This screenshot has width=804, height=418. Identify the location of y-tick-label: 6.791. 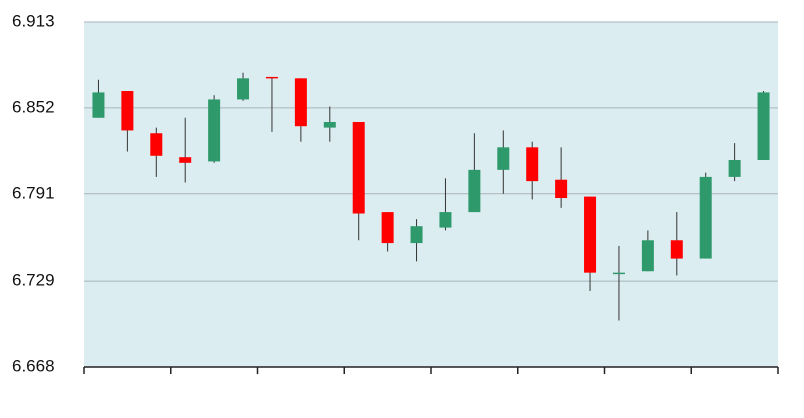
(33, 192).